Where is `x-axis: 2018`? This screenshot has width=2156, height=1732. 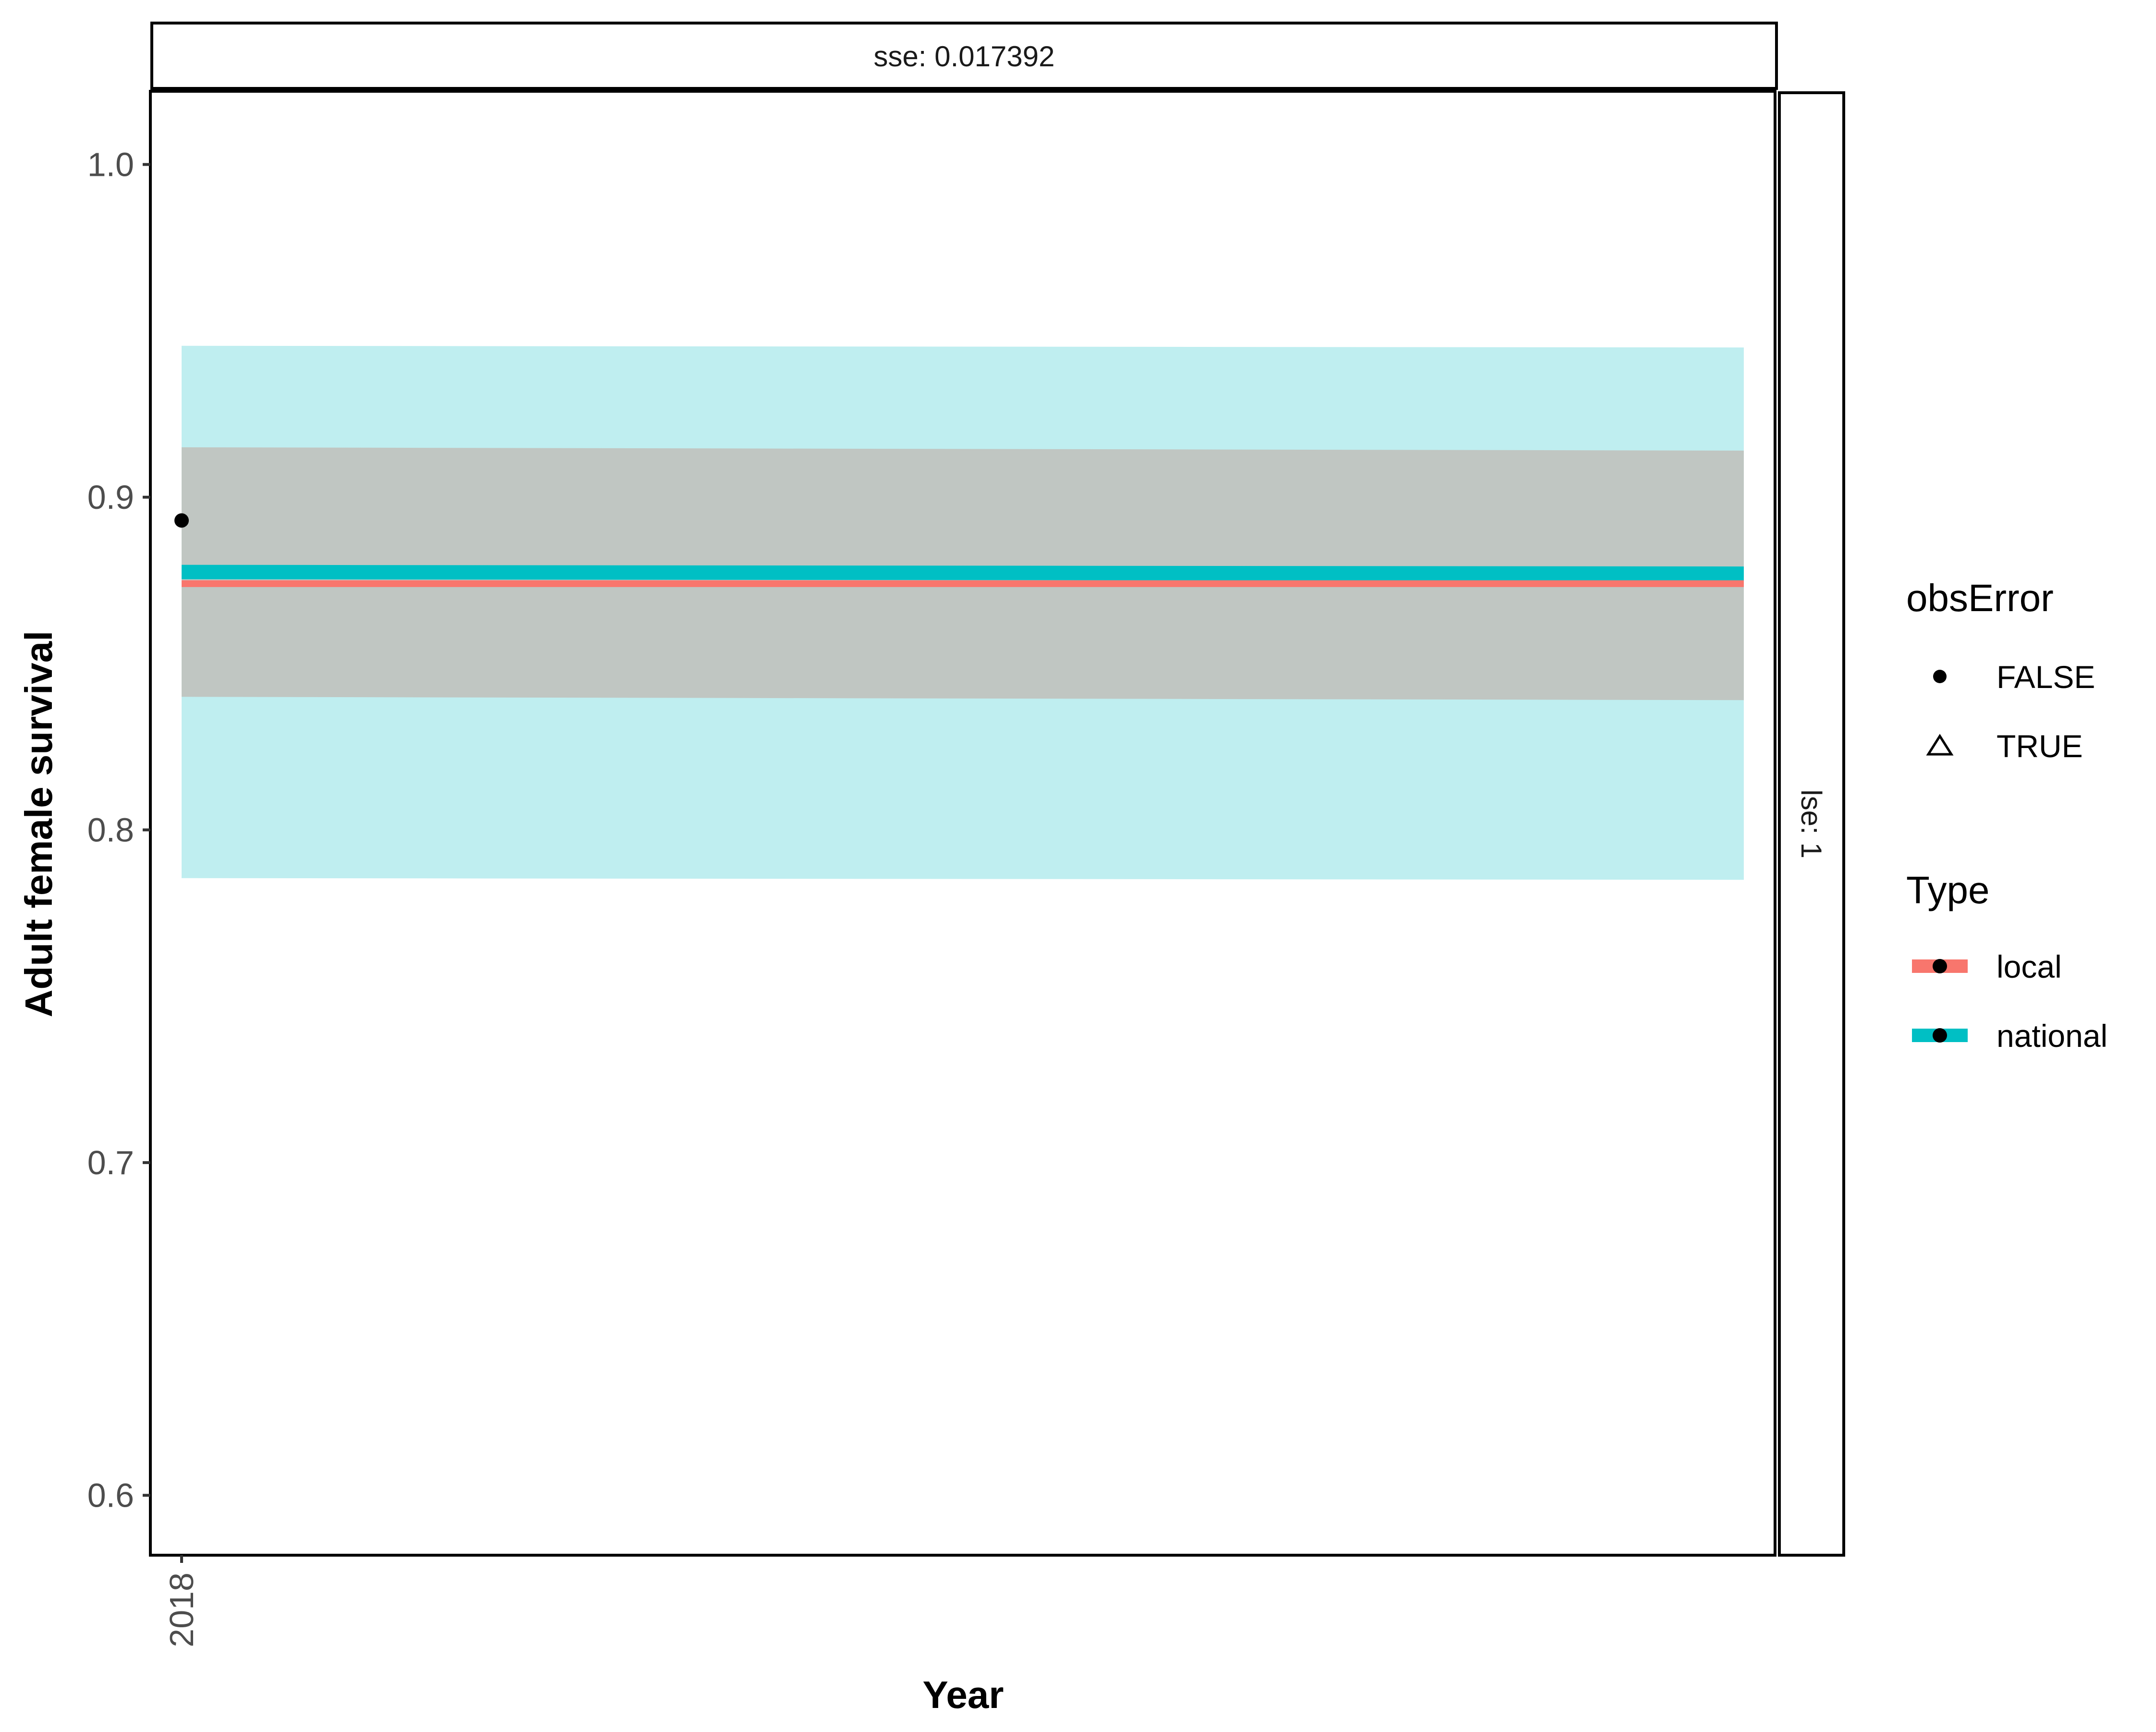
x-axis: 2018 is located at coordinates (182, 1601).